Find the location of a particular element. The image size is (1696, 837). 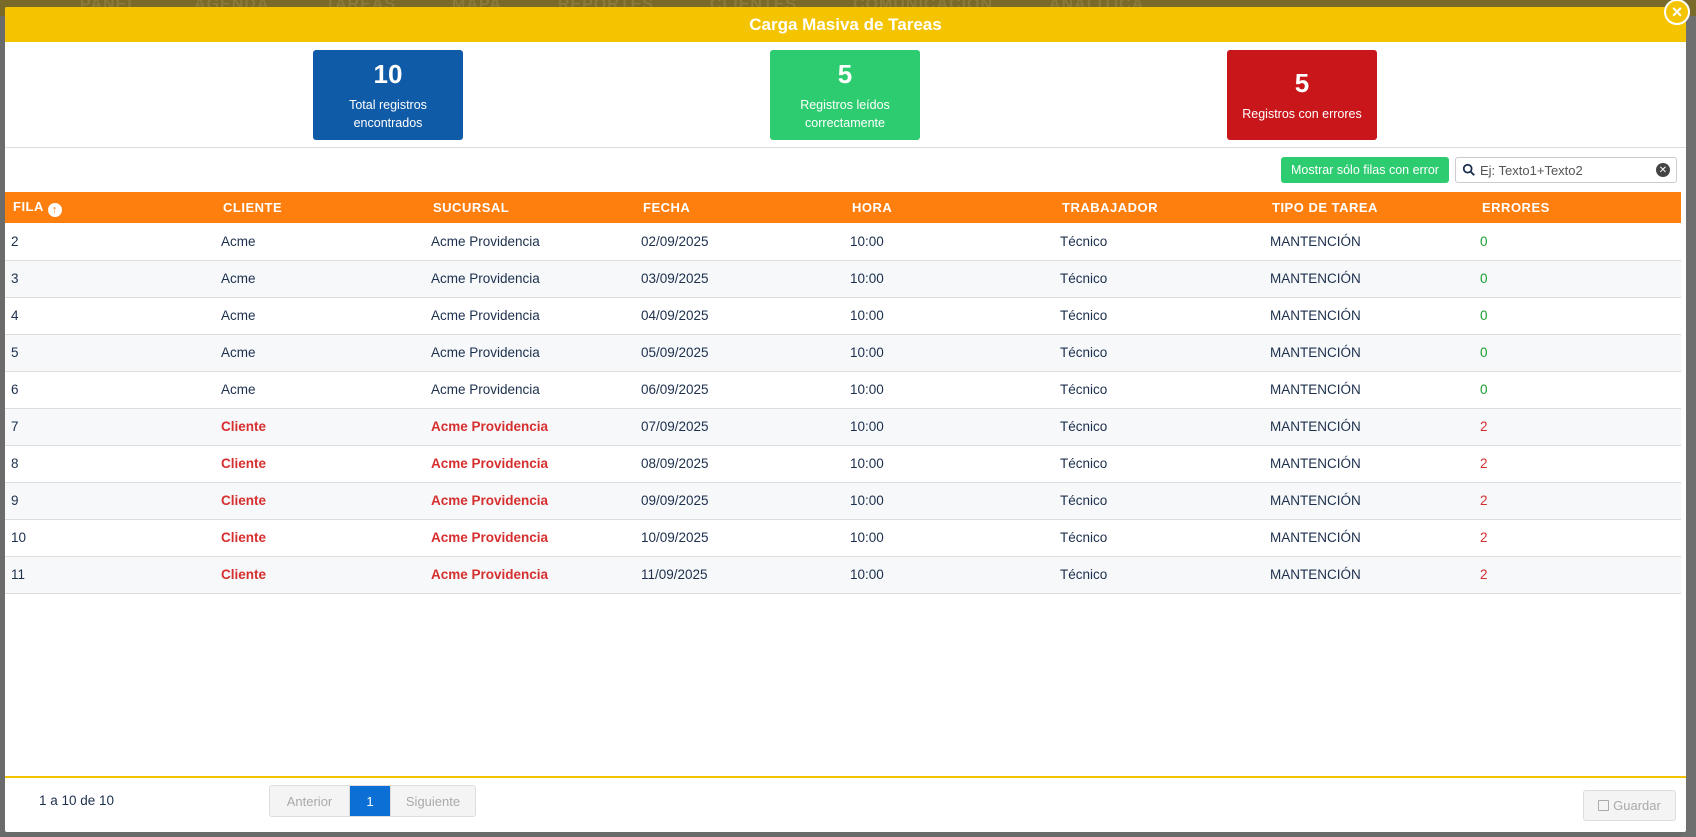

search-icon is located at coordinates (1468, 169).